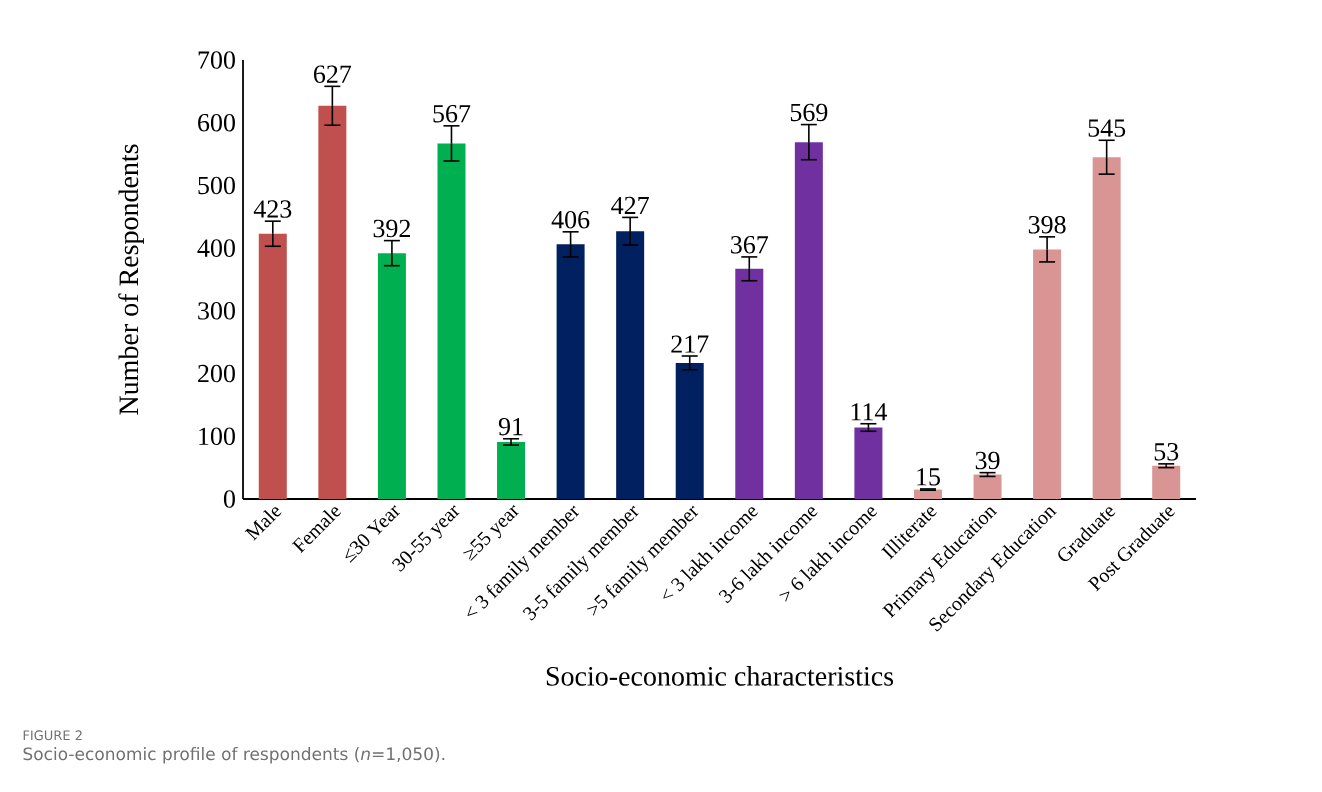 The height and width of the screenshot is (792, 1322). What do you see at coordinates (216, 373) in the screenshot?
I see `y-tick-label: 200` at bounding box center [216, 373].